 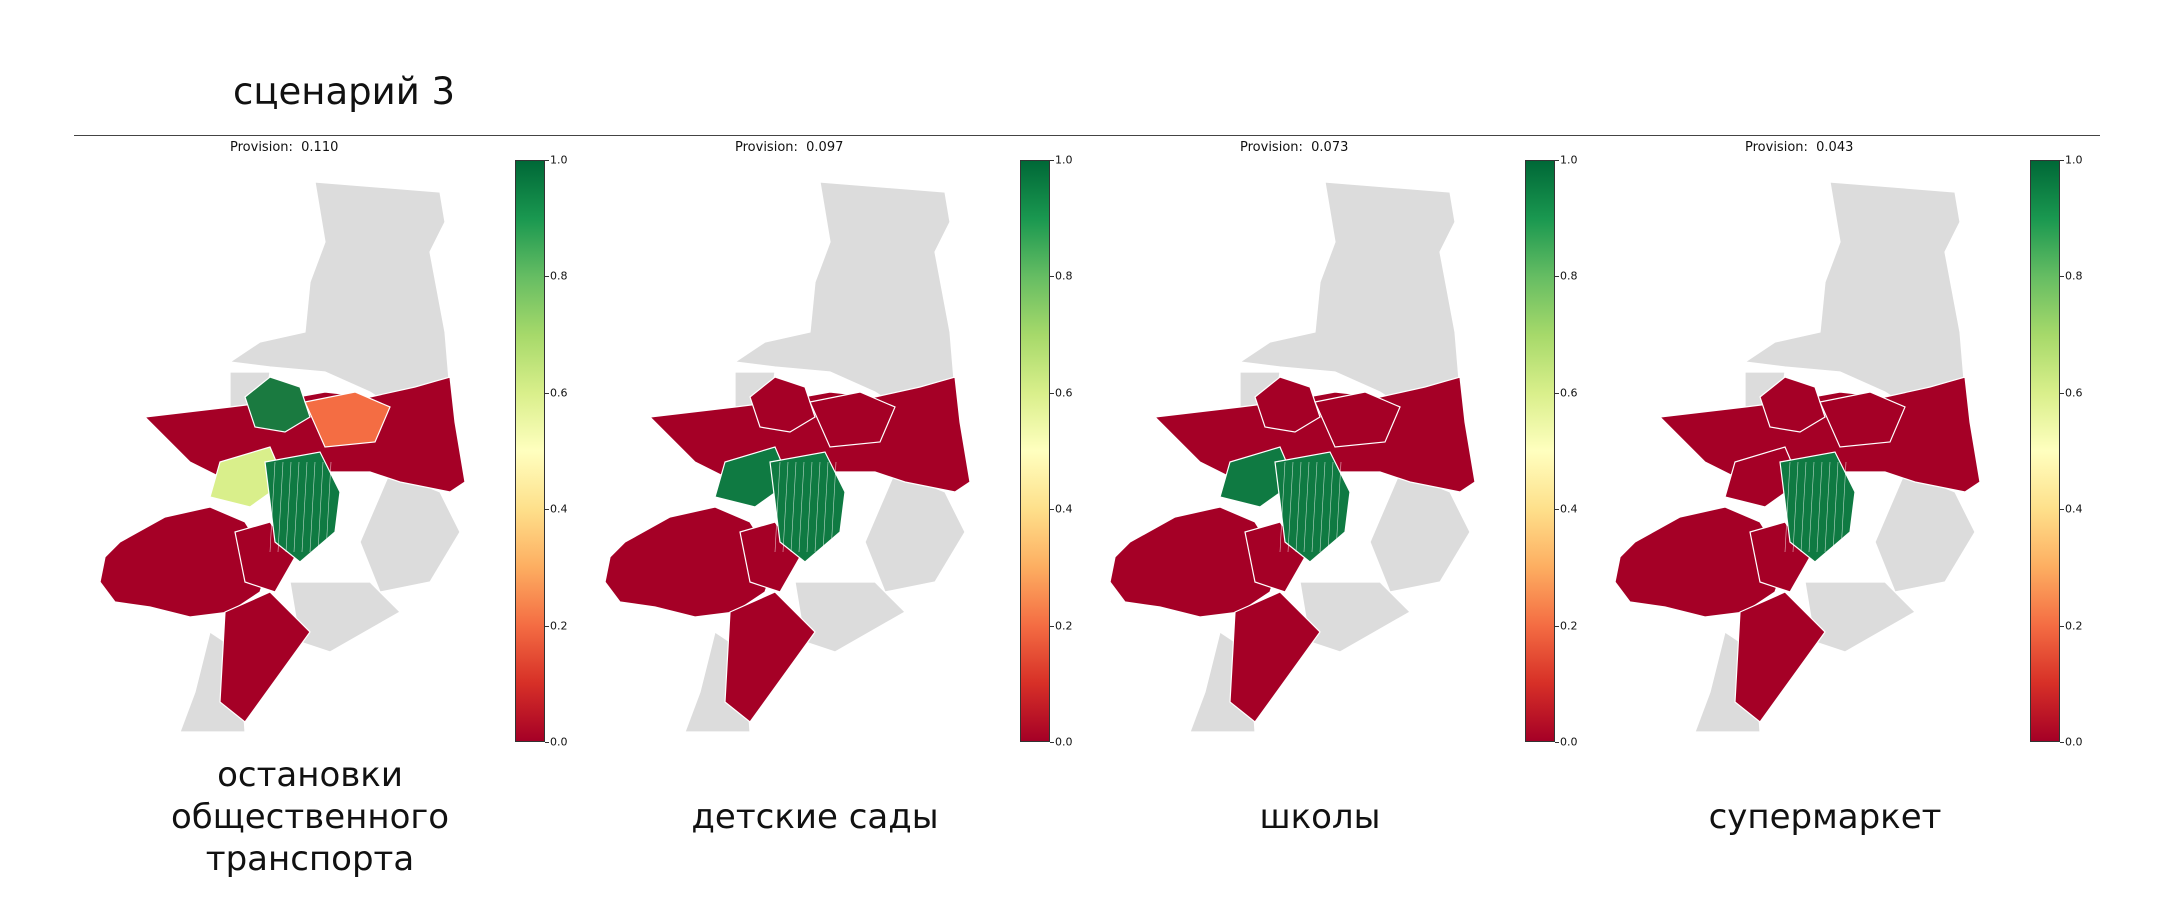 What do you see at coordinates (1825, 817) in the screenshot?
I see `caption-line: супермаркет` at bounding box center [1825, 817].